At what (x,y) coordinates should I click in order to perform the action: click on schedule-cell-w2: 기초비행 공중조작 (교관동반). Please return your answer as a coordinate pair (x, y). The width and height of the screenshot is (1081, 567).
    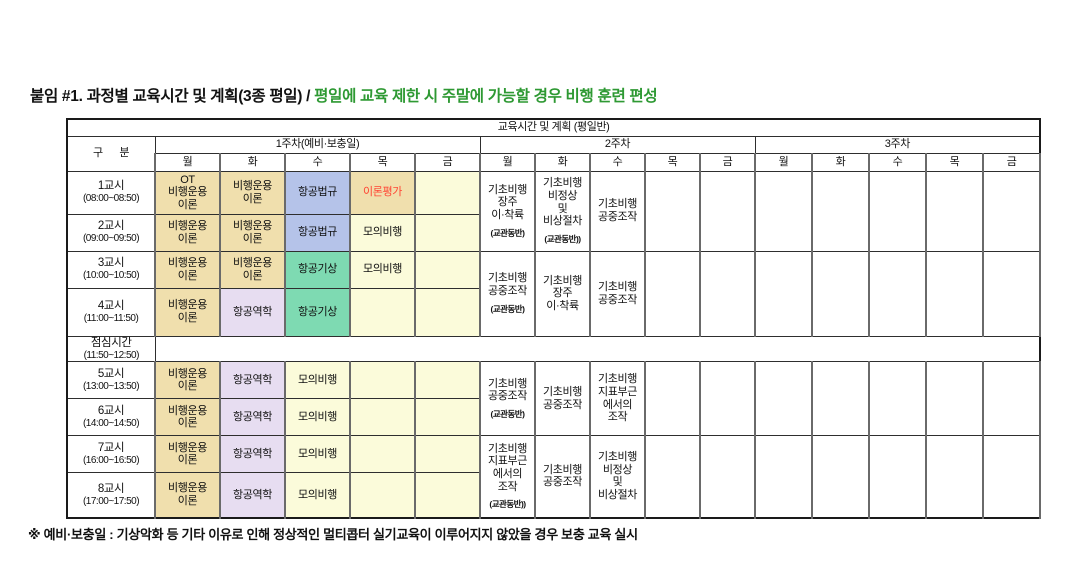
    Looking at the image, I should click on (507, 293).